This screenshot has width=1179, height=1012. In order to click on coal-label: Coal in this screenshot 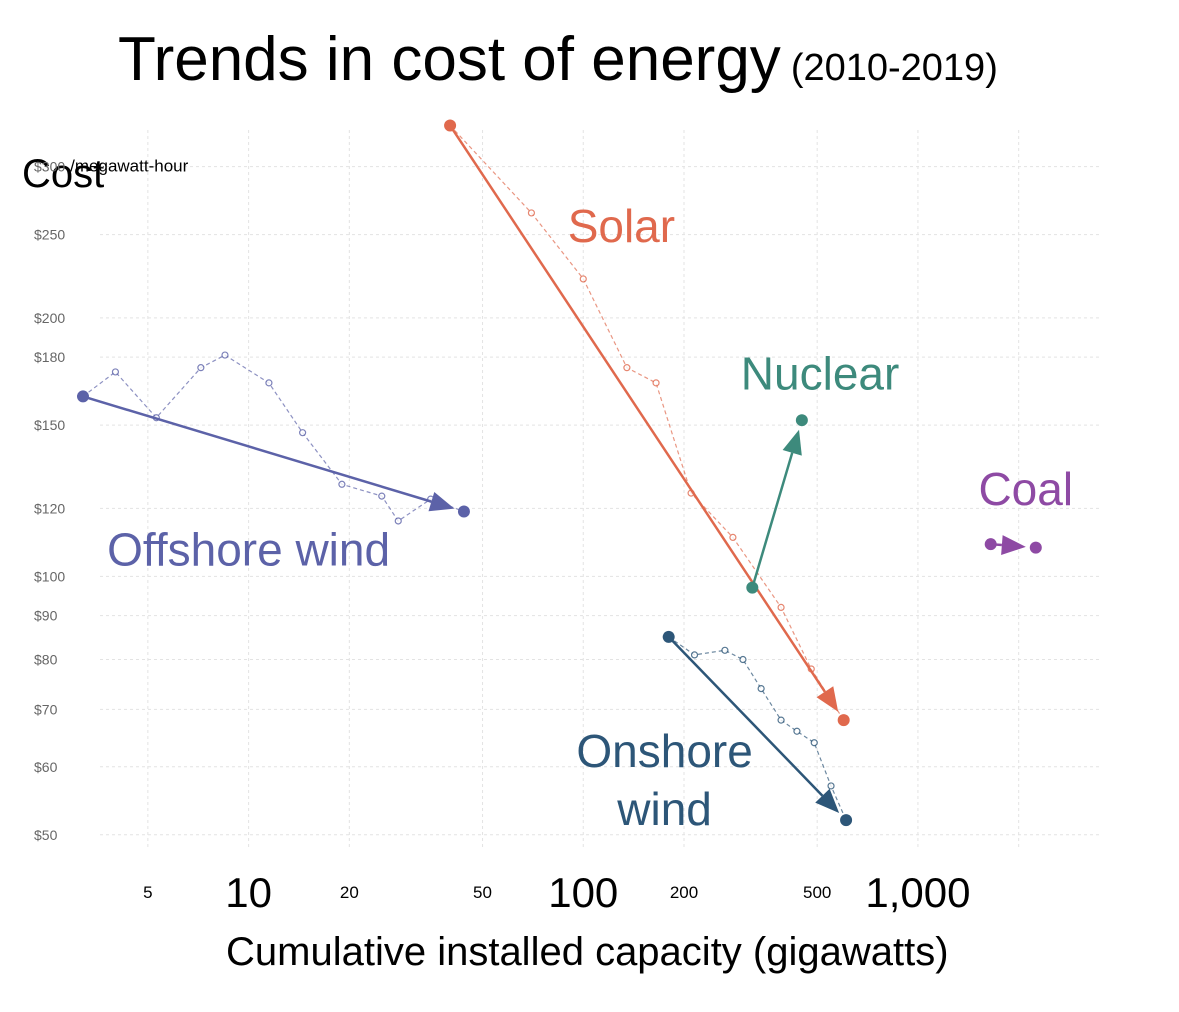, I will do `click(1025, 489)`.